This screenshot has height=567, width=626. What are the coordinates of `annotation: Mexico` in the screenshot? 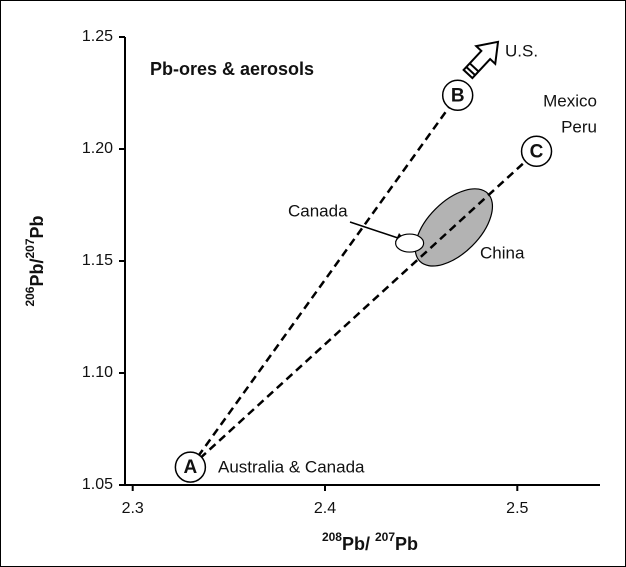 It's located at (570, 100).